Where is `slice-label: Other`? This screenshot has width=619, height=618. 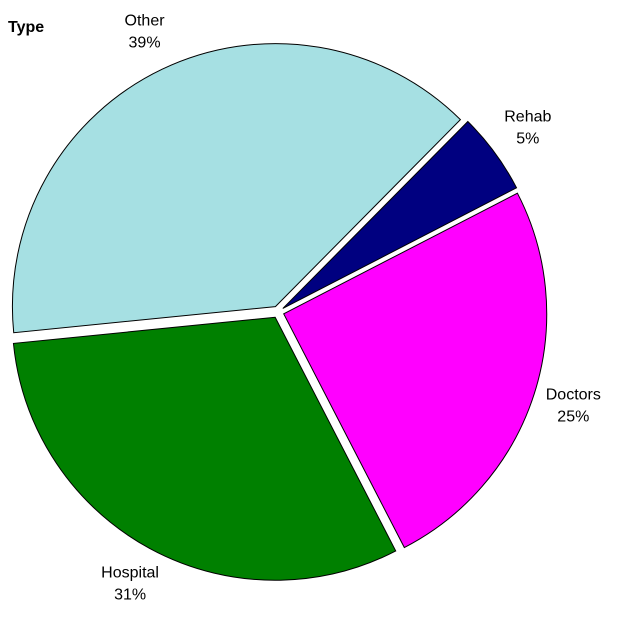 slice-label: Other is located at coordinates (145, 20).